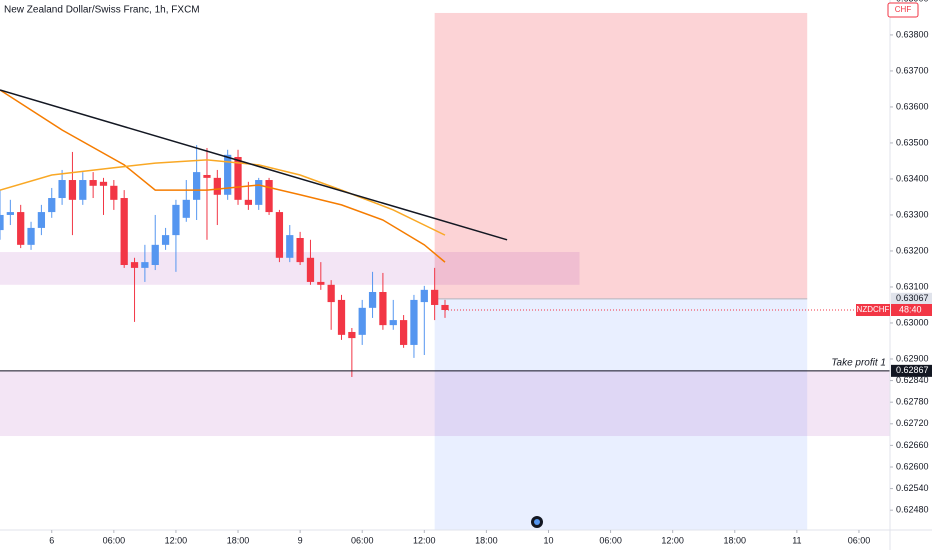  What do you see at coordinates (912, 358) in the screenshot?
I see `y-tick-label: 0.62900` at bounding box center [912, 358].